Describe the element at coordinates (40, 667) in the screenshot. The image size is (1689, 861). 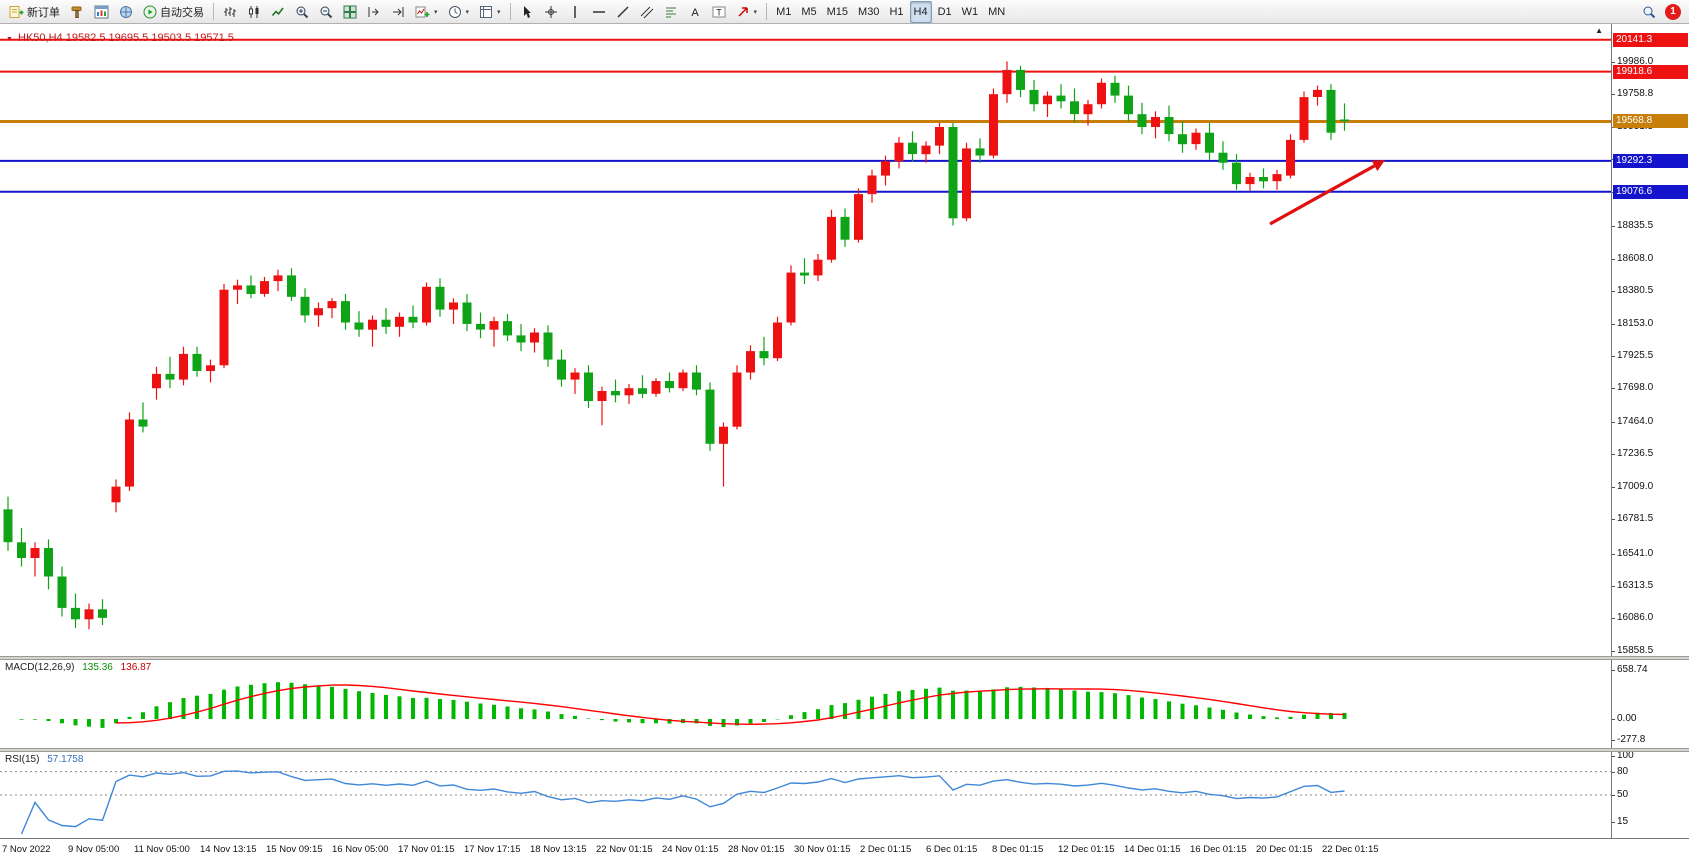
I see `macd-name: MACD(12,26,9)` at that location.